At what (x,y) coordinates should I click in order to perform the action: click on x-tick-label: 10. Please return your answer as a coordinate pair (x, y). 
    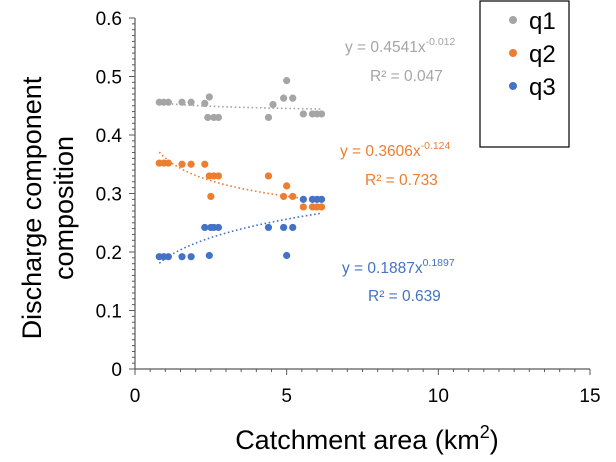
    Looking at the image, I should click on (438, 396).